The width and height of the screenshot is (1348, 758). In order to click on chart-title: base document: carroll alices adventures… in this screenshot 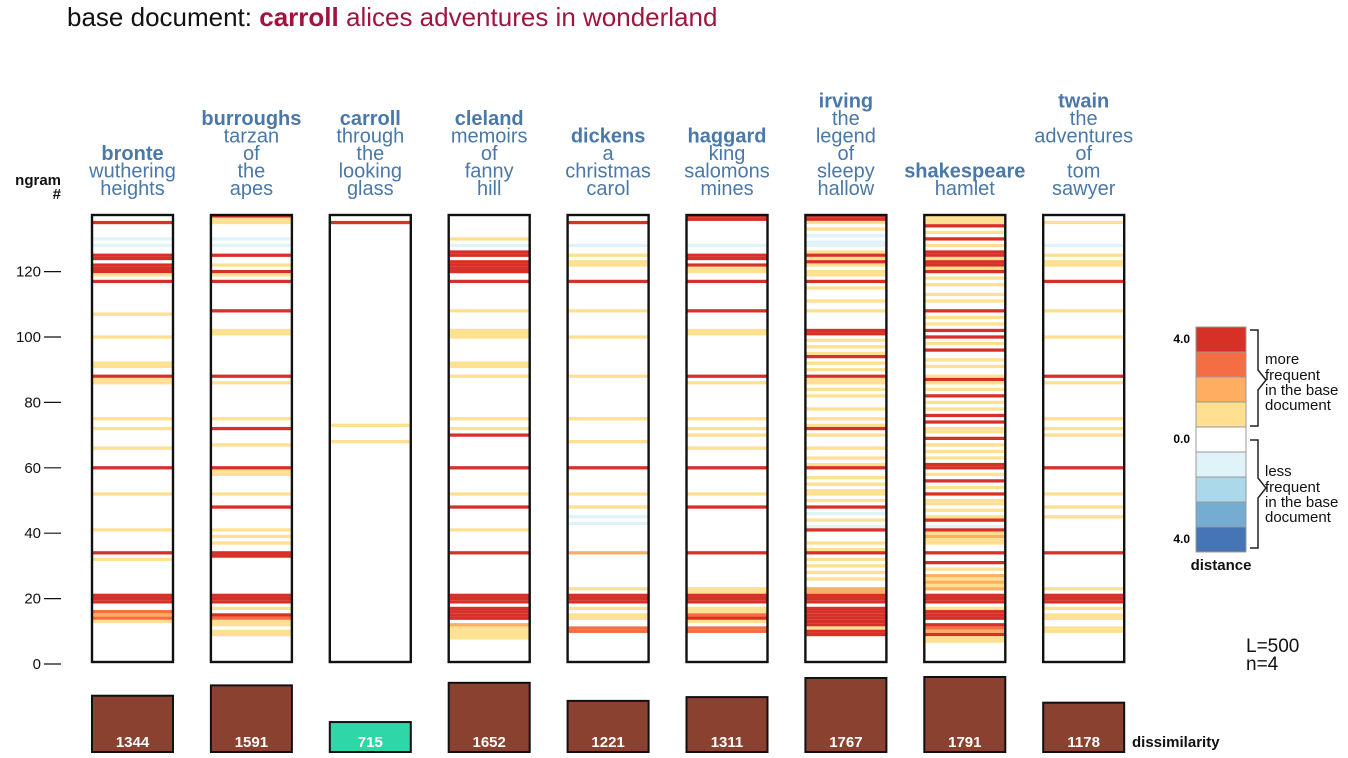, I will do `click(392, 17)`.